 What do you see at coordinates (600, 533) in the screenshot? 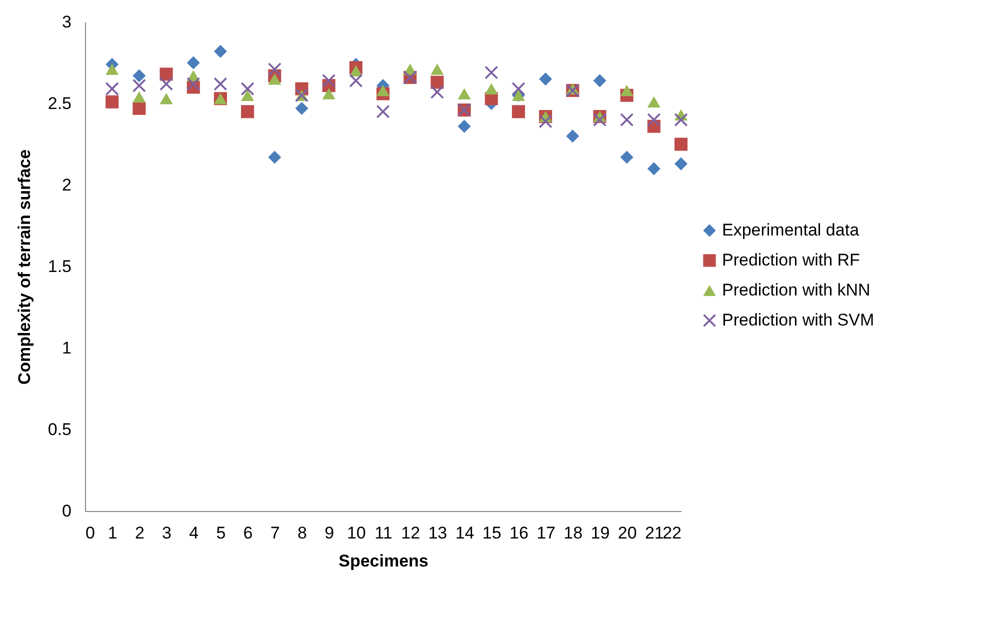
I see `x-tick-label: 19` at bounding box center [600, 533].